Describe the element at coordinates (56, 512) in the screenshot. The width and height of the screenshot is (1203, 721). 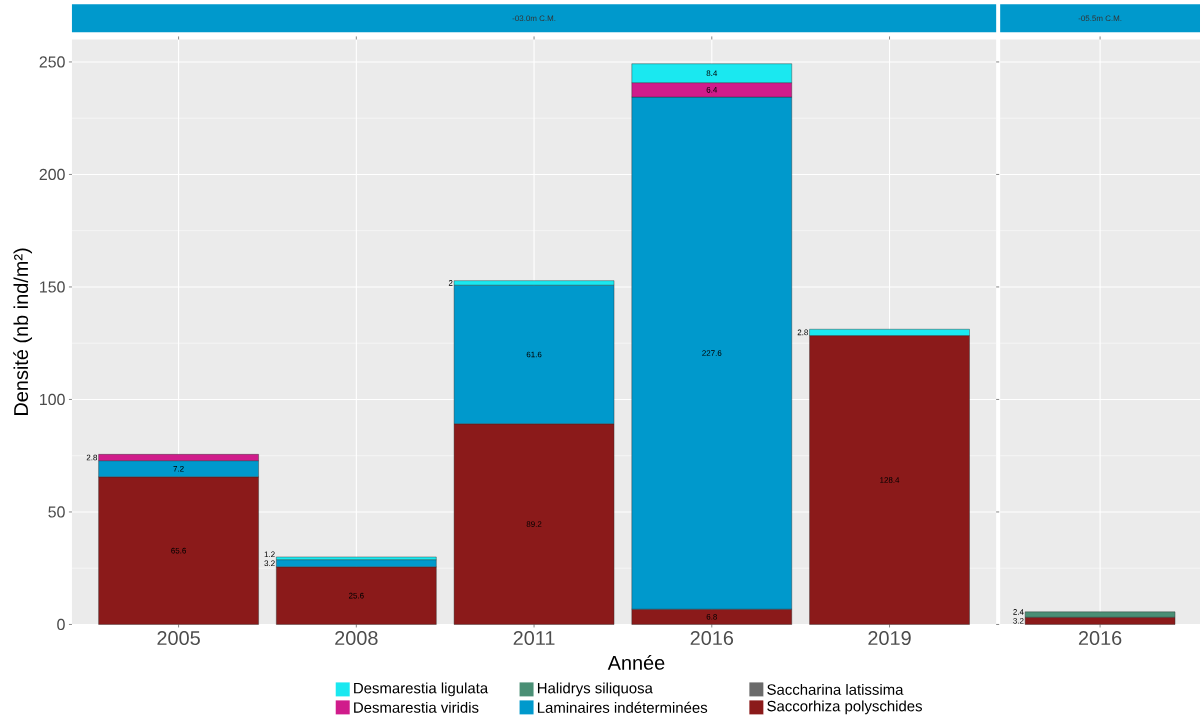
I see `y-tick-label: 50` at that location.